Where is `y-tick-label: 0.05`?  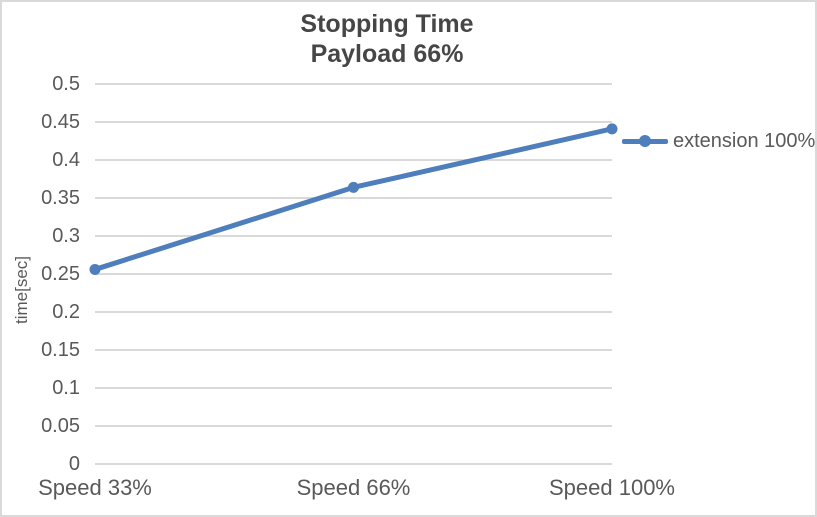
y-tick-label: 0.05 is located at coordinates (60, 426).